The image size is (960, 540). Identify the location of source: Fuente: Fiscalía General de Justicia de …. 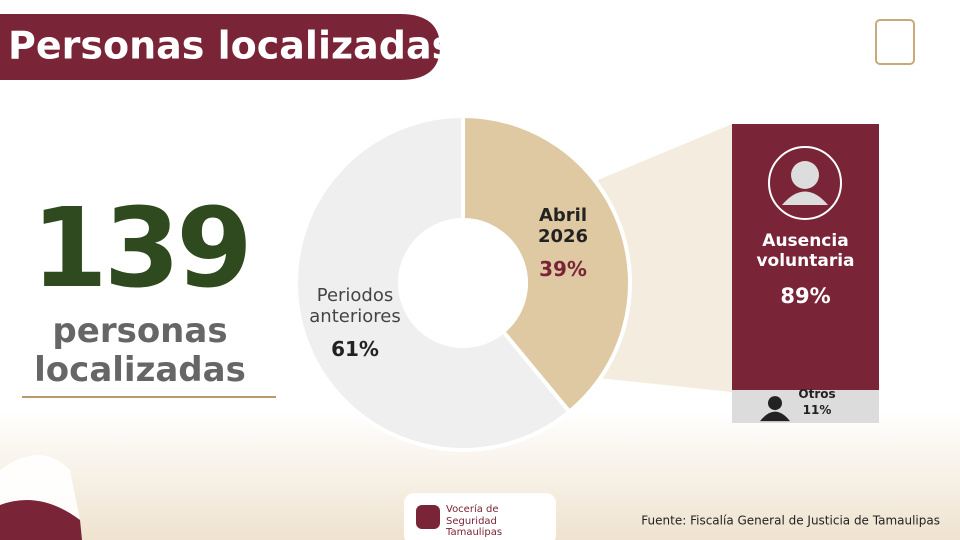
(790, 521).